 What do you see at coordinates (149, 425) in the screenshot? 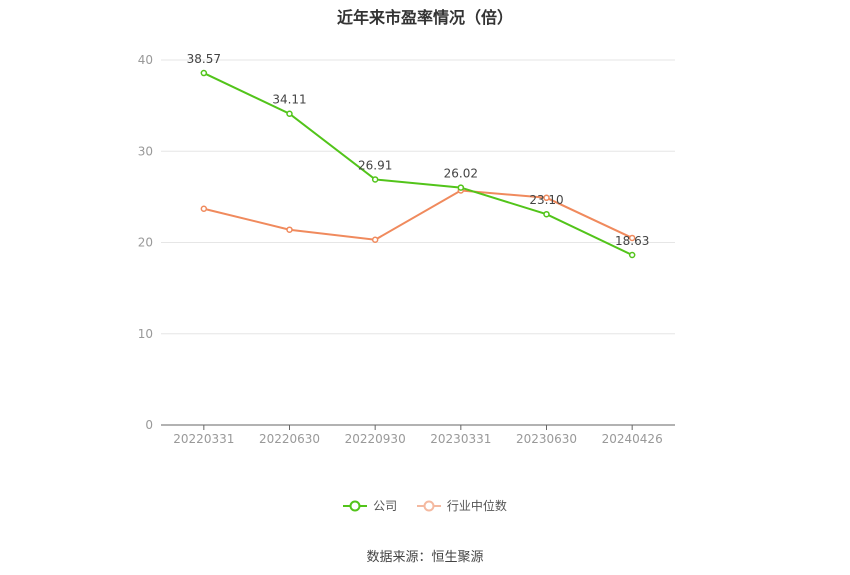
I see `y-tick-label: 0` at bounding box center [149, 425].